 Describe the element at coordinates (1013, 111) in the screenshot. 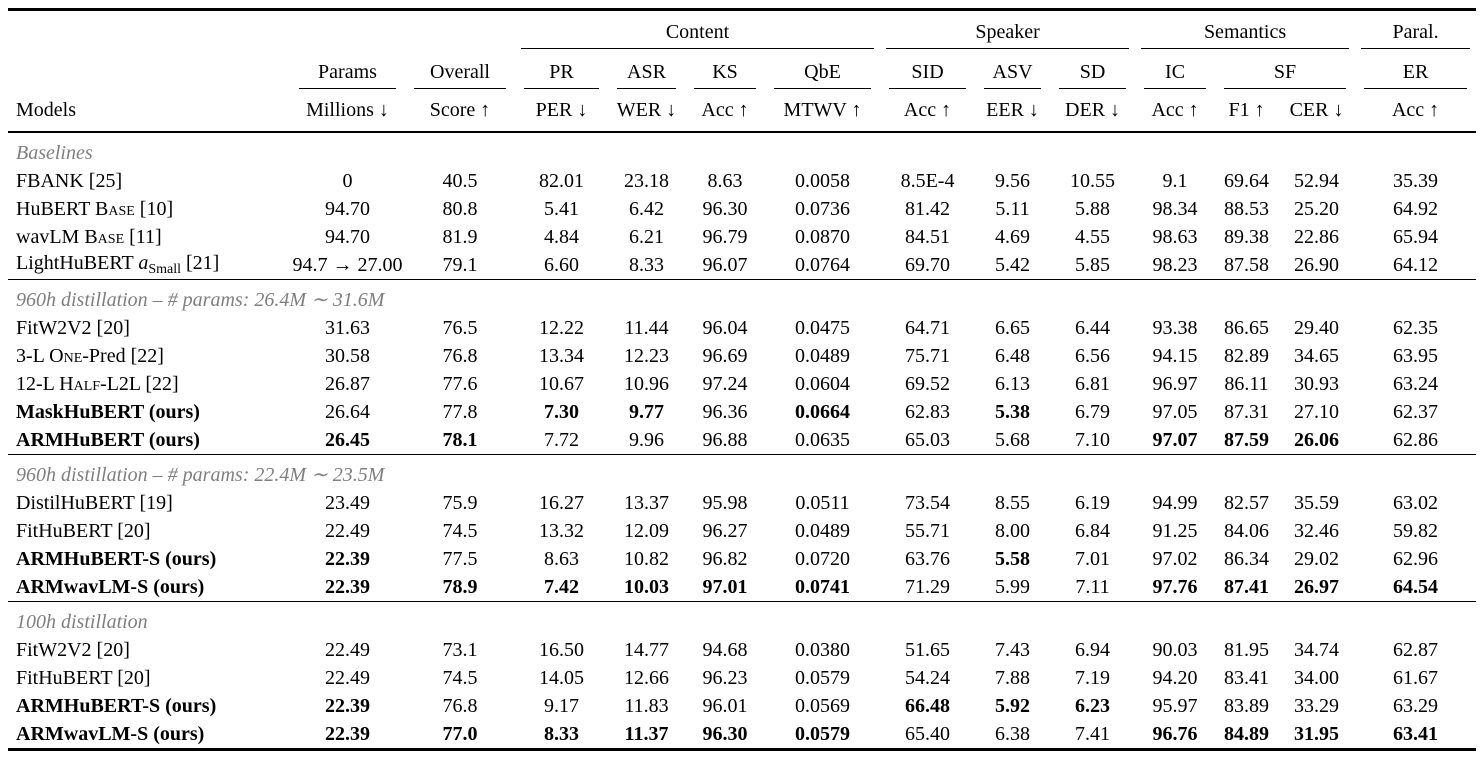

I see `metric-eer: EER ↓` at that location.